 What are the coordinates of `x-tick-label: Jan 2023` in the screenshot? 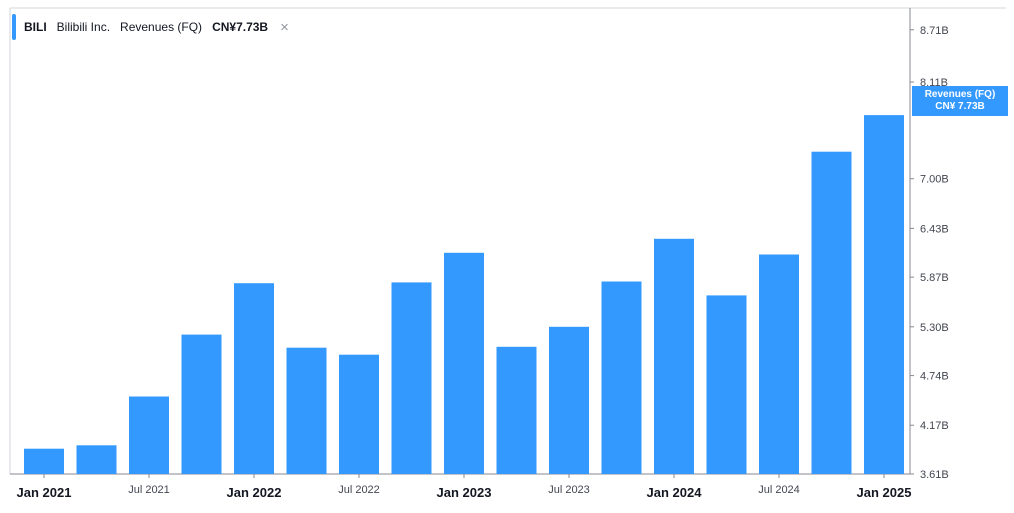 It's located at (464, 492).